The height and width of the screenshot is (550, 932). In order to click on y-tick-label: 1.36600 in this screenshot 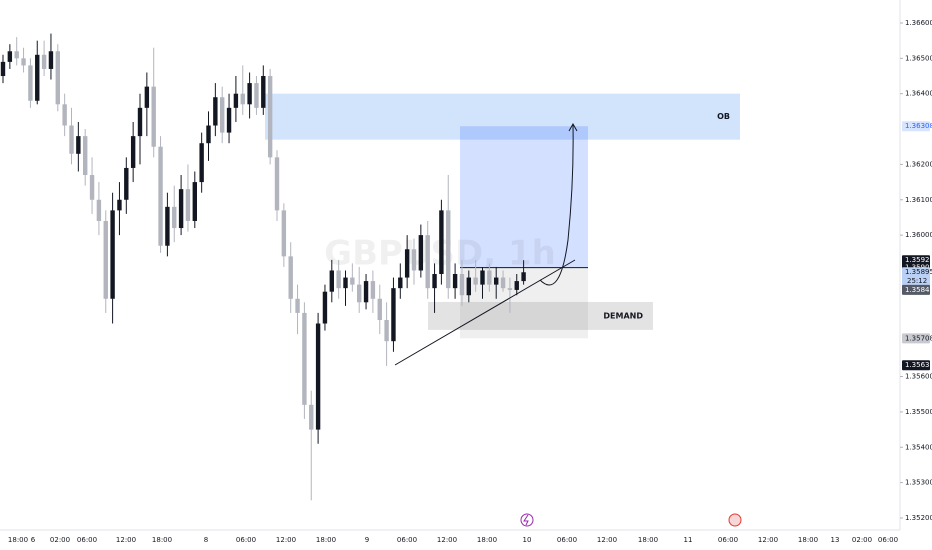, I will do `click(918, 23)`.